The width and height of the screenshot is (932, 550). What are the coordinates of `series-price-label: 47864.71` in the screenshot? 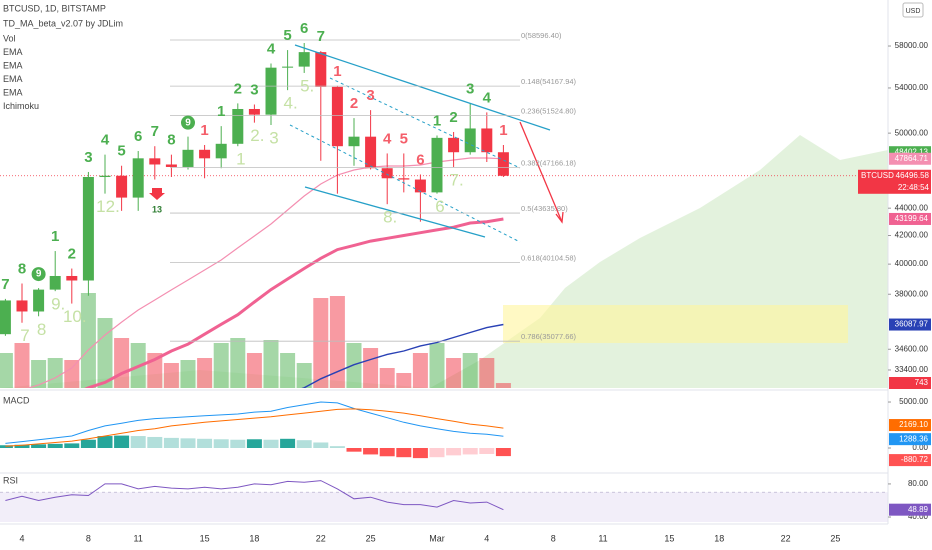 It's located at (912, 158).